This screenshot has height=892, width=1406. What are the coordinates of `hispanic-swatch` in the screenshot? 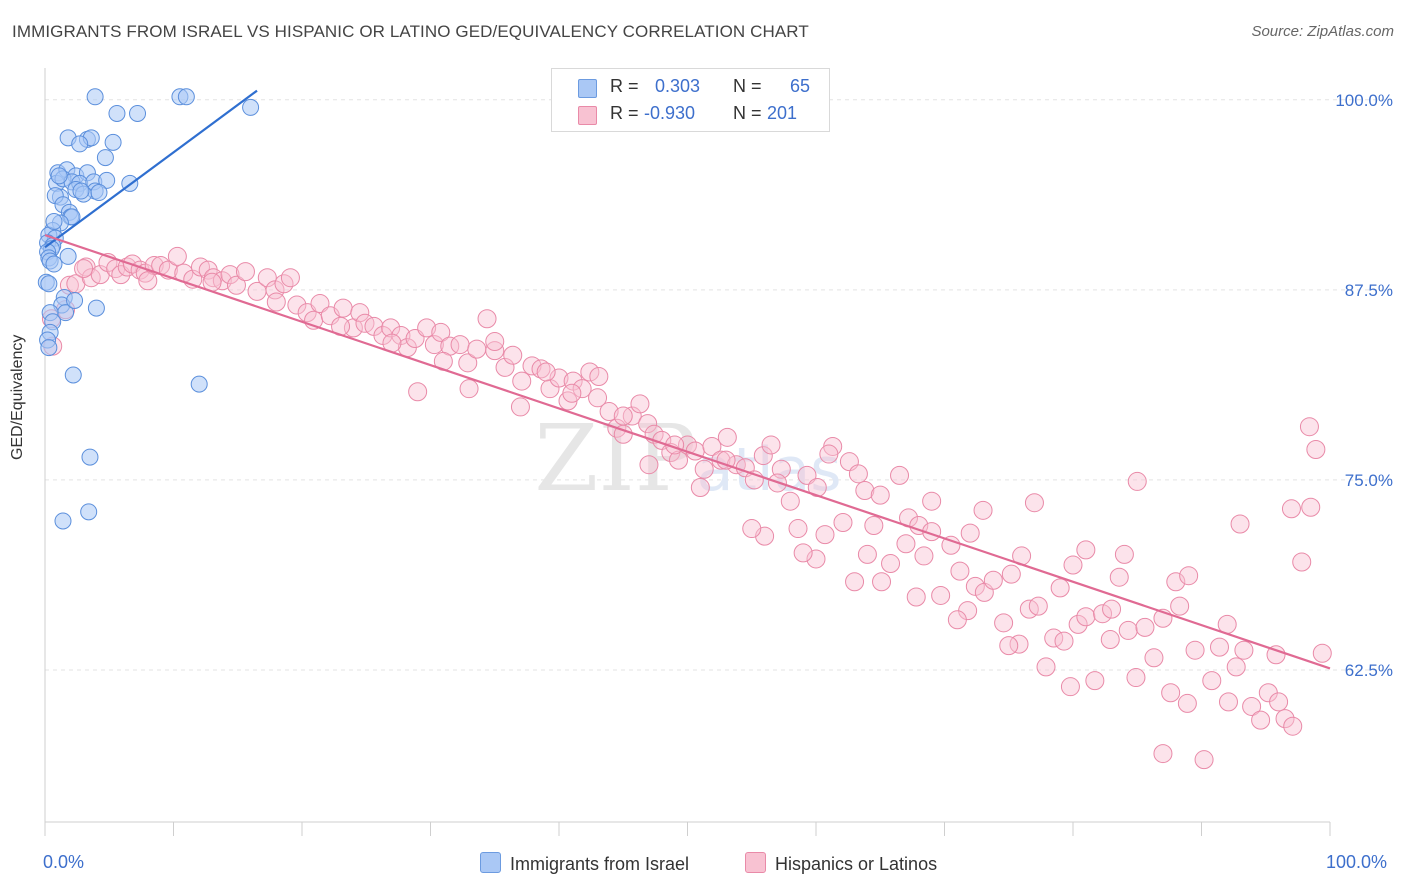 It's located at (587, 115).